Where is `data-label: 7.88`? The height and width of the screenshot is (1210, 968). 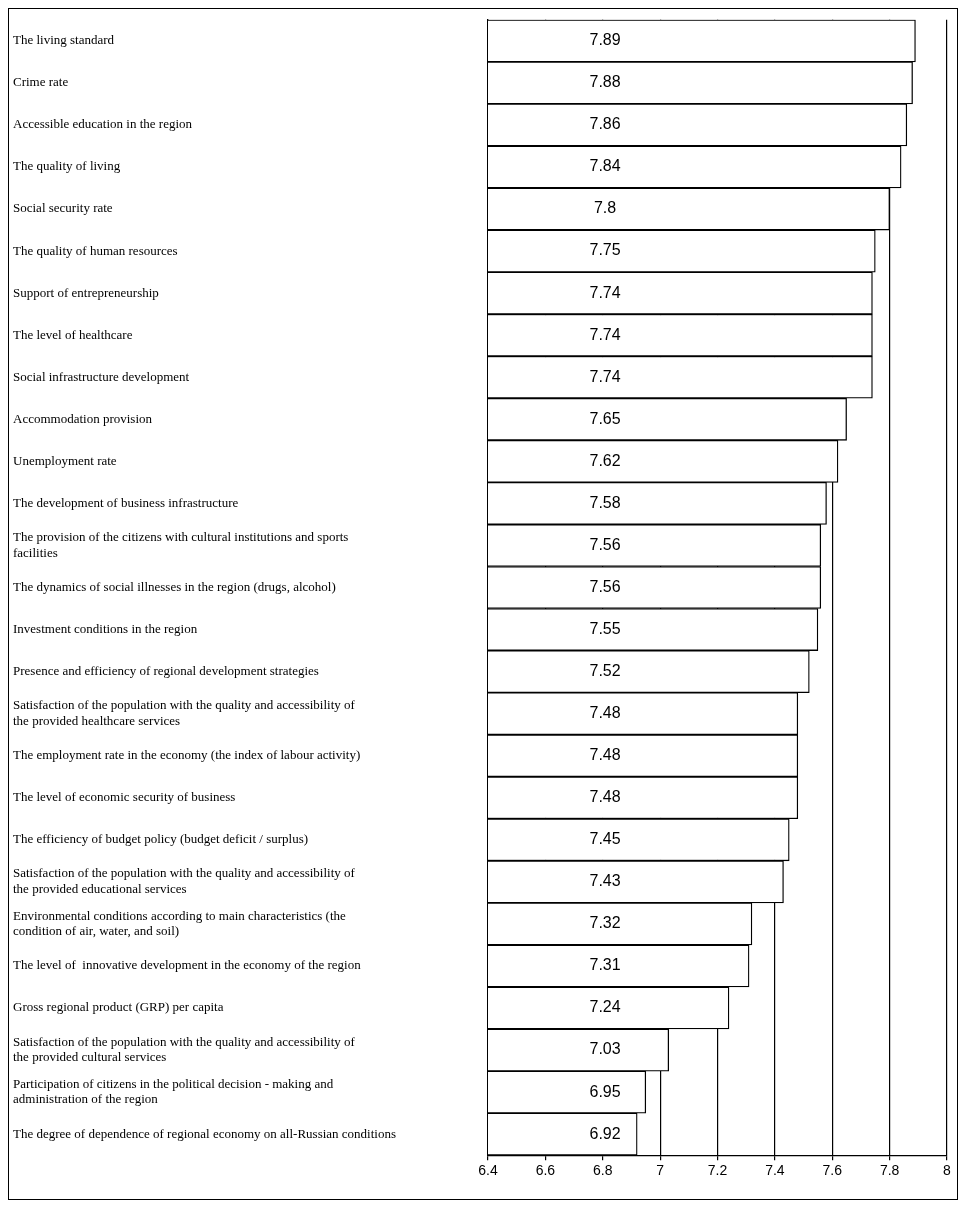
data-label: 7.88 is located at coordinates (605, 82).